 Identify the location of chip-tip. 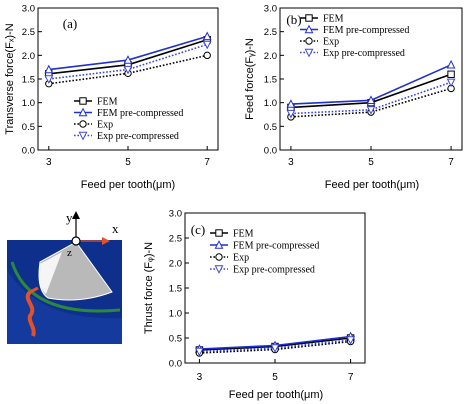
(34, 290).